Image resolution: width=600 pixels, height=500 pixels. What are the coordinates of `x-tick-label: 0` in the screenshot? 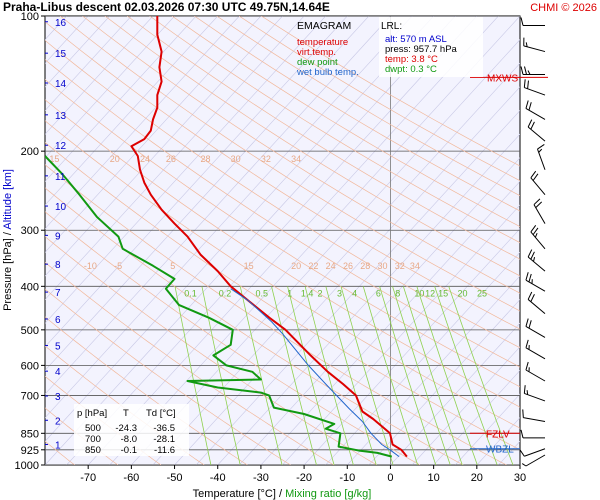 It's located at (390, 478).